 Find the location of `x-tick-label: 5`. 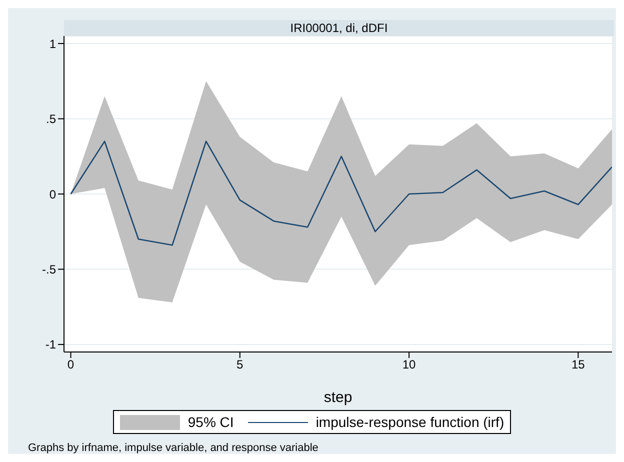

x-tick-label: 5 is located at coordinates (240, 365).